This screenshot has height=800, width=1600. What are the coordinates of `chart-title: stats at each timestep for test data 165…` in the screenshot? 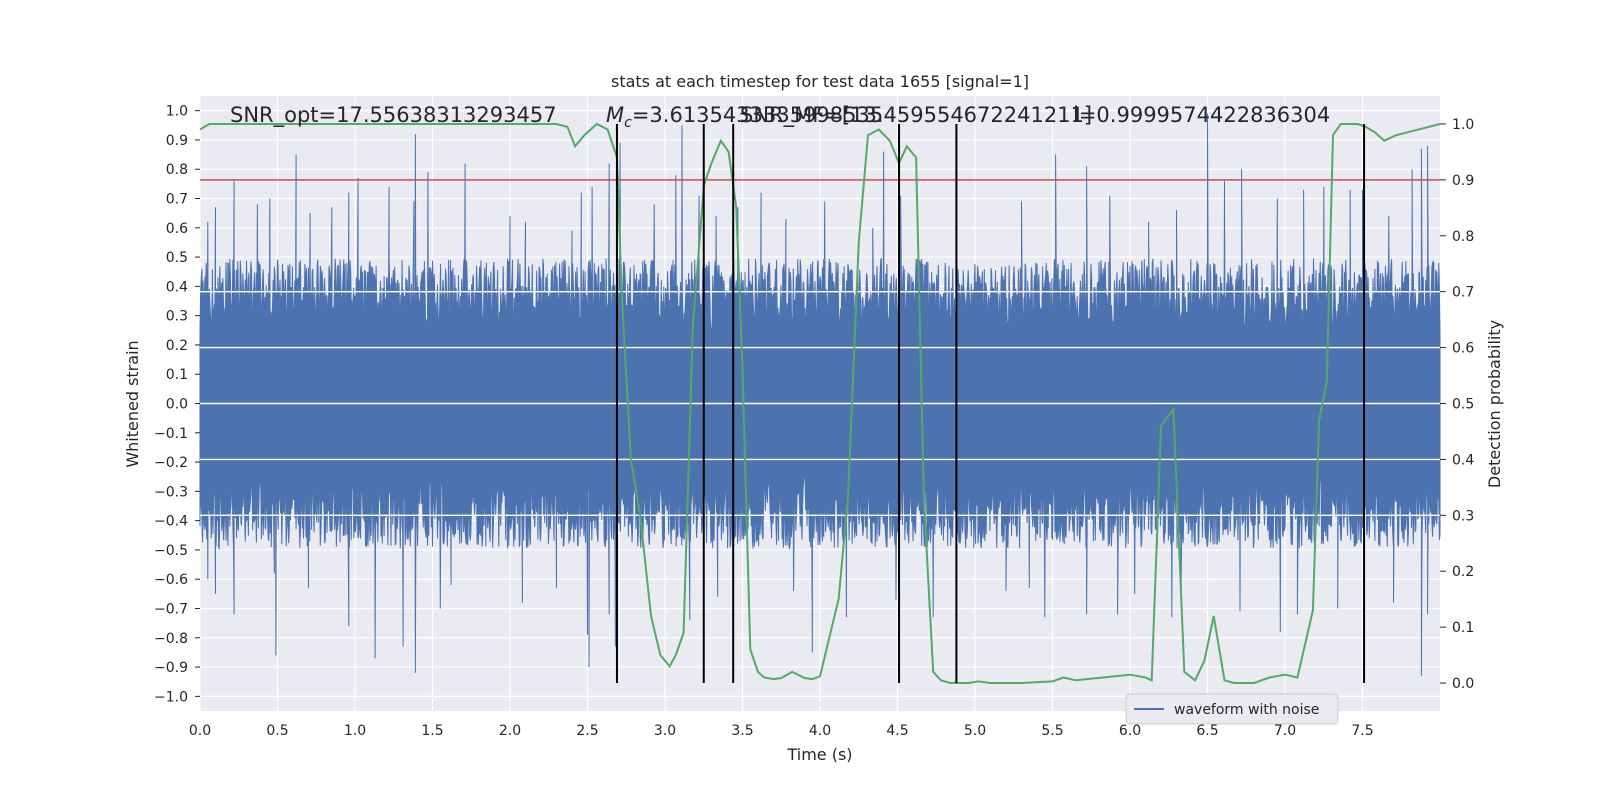 It's located at (820, 81).